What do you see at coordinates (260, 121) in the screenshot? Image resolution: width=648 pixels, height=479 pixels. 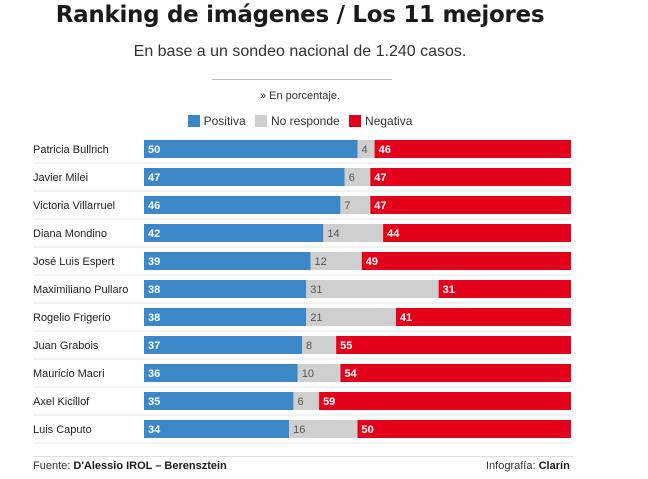 I see `legend-swatch-no-response` at bounding box center [260, 121].